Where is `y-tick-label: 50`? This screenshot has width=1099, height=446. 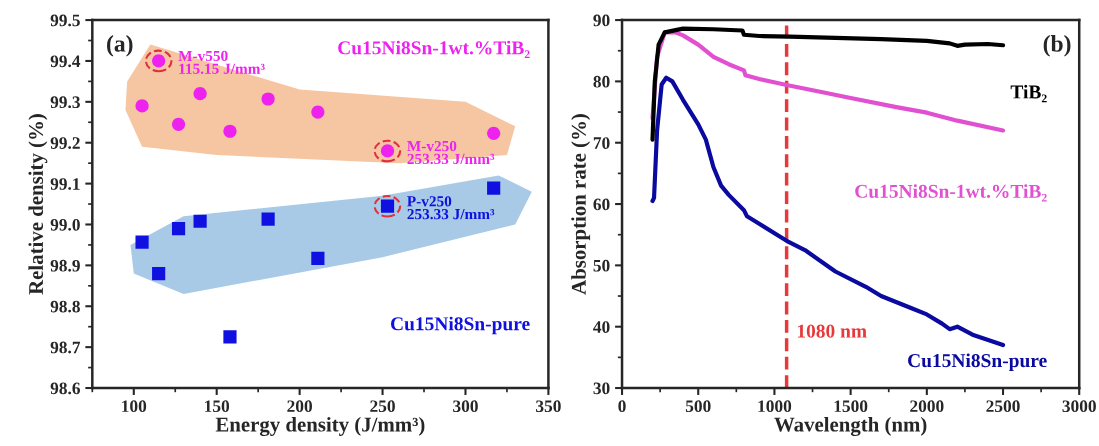
y-tick-label: 50 is located at coordinates (601, 265).